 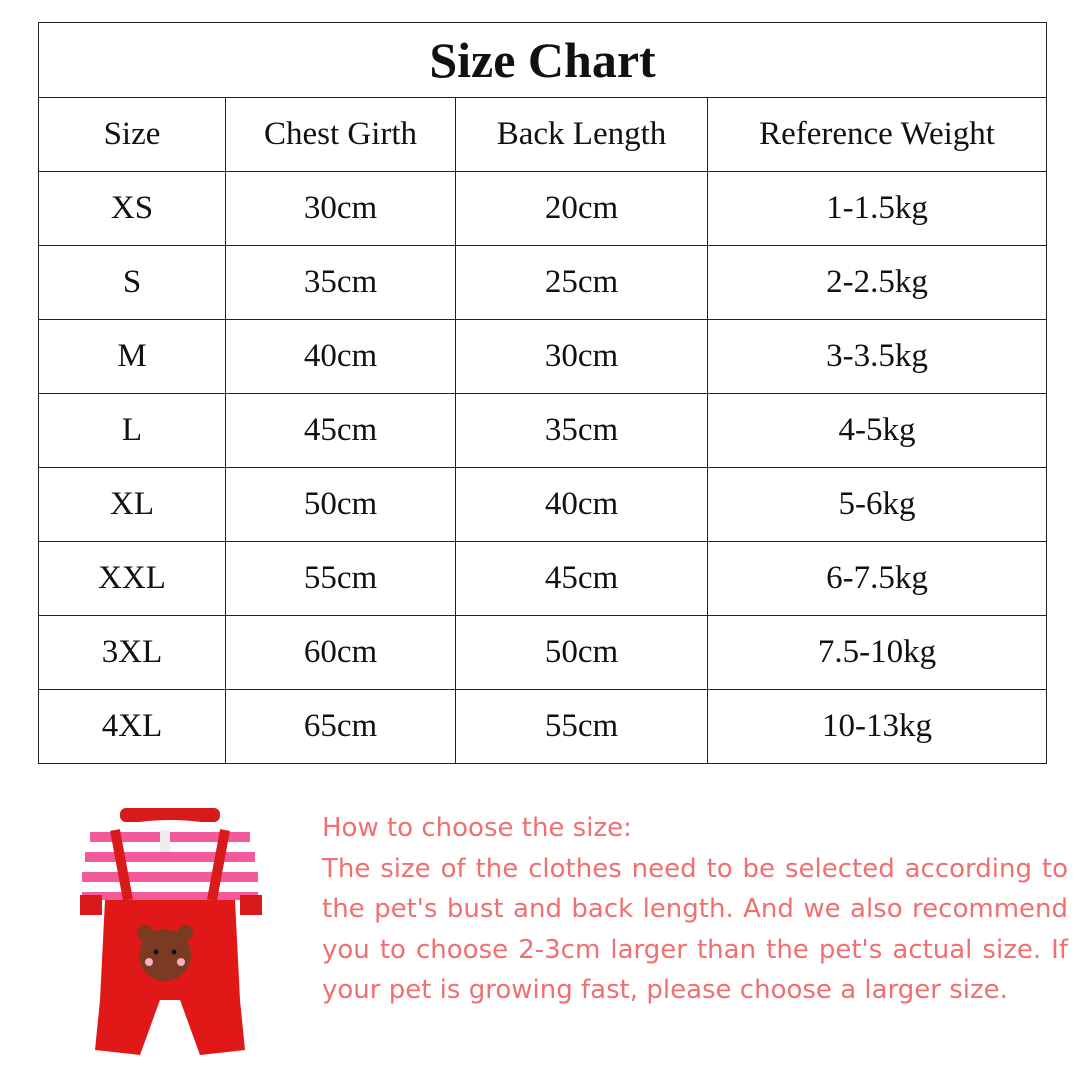 I want to click on header-chest-girth: Chest Girth, so click(x=340, y=134).